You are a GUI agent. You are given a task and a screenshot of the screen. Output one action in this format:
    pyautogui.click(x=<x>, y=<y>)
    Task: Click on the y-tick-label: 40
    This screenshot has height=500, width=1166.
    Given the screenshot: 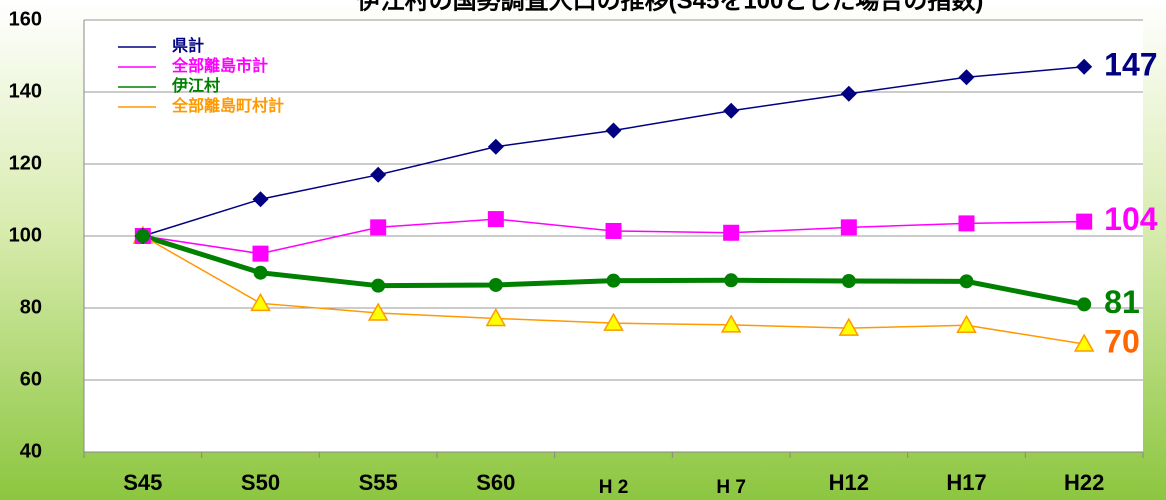 What is the action you would take?
    pyautogui.click(x=31, y=451)
    